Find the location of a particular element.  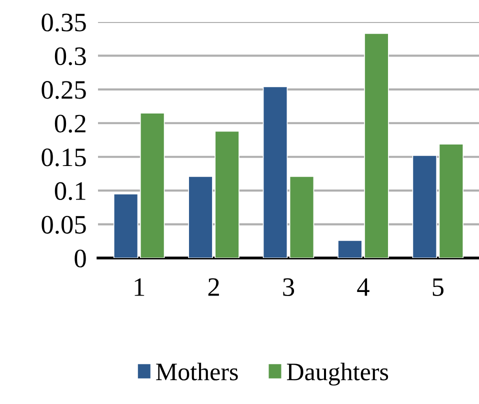

x-tick-label: 3 is located at coordinates (288, 287).